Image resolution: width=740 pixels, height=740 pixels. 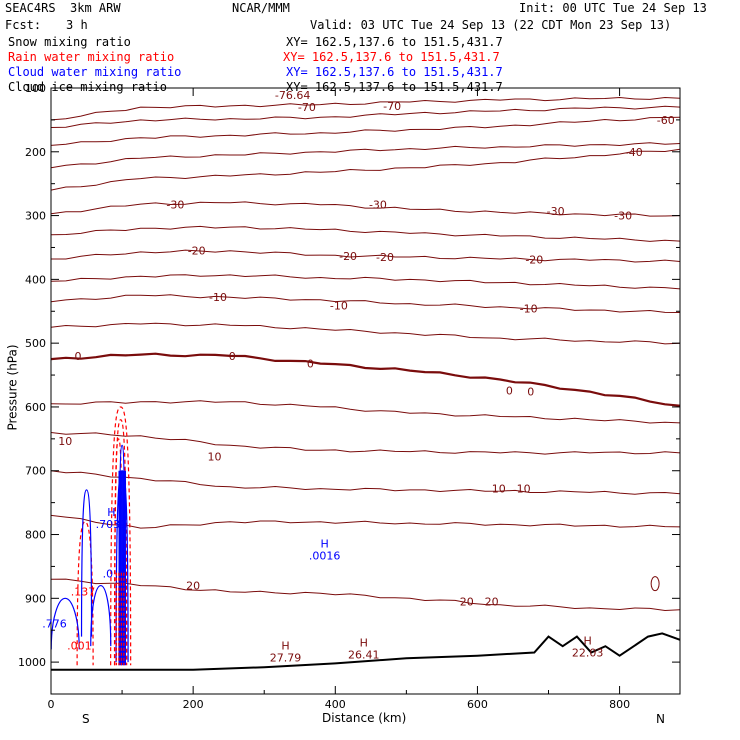 What do you see at coordinates (286, 658) in the screenshot?
I see `annotation-value: 27.79` at bounding box center [286, 658].